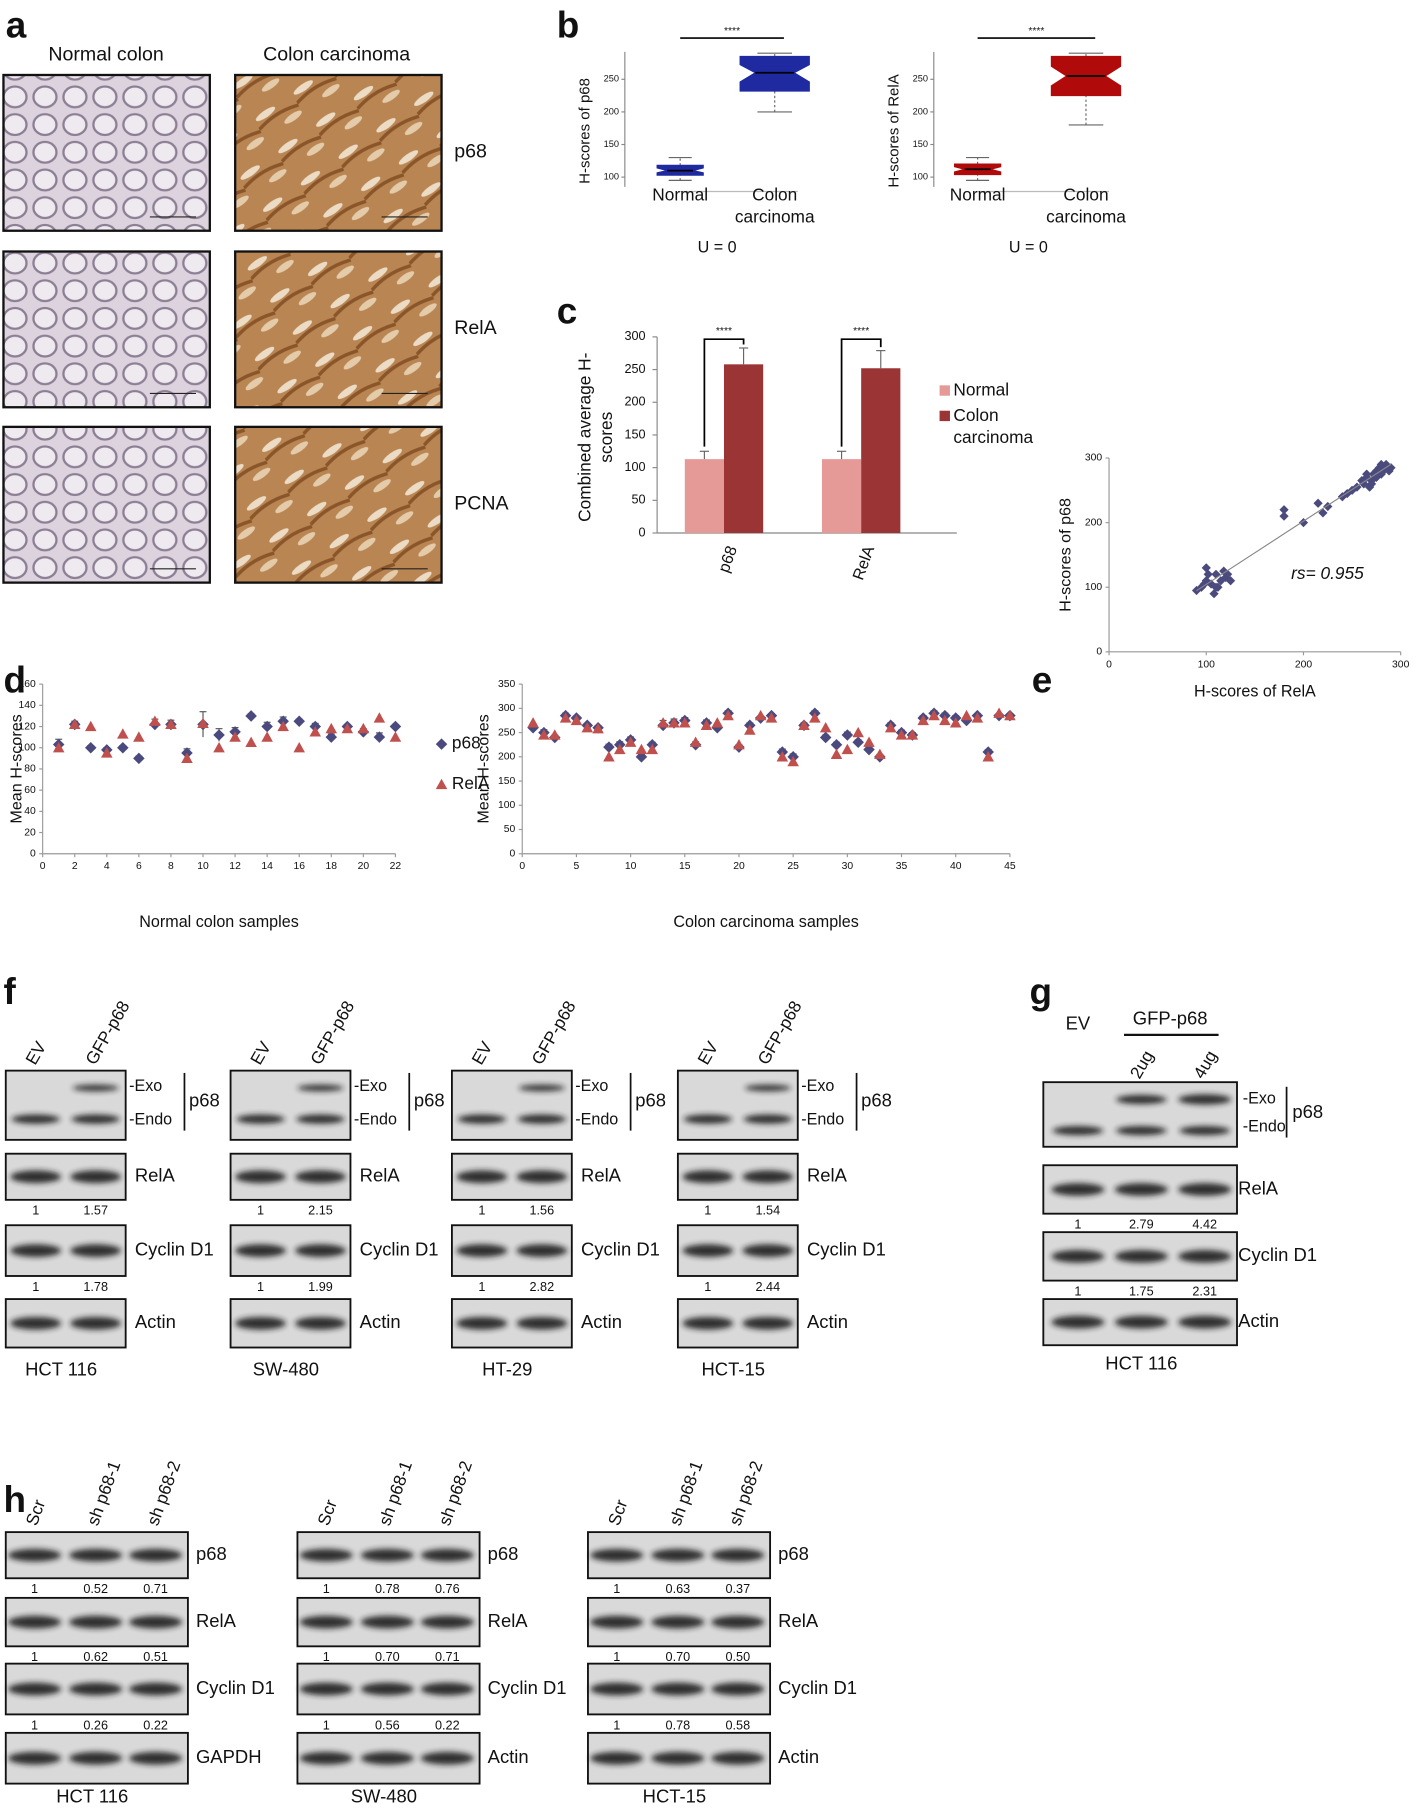 The image size is (1418, 1809). Describe the element at coordinates (596, 437) in the screenshot. I see `y-axis-label-box: Combined average H-scores` at that location.